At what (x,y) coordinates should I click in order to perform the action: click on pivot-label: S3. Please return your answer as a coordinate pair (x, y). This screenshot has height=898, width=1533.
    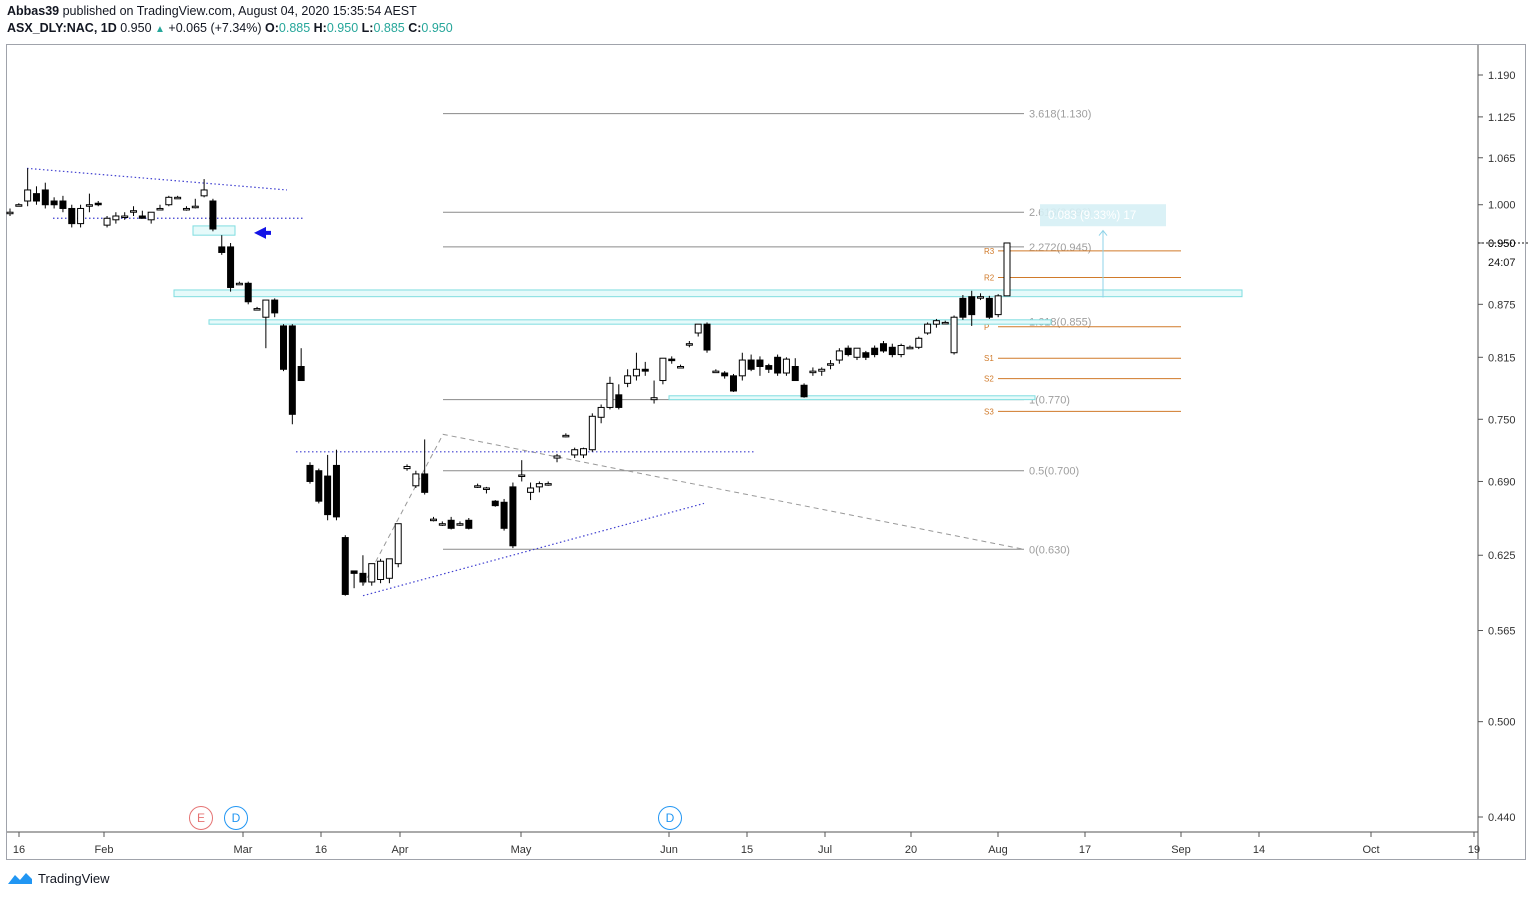
    Looking at the image, I should click on (989, 411).